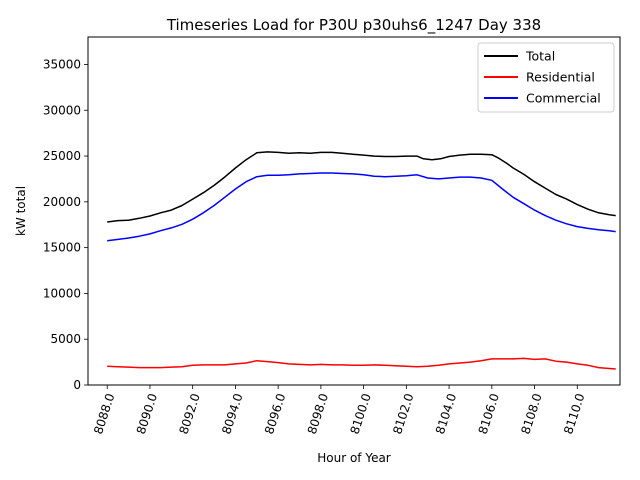 The height and width of the screenshot is (480, 640). What do you see at coordinates (62, 64) in the screenshot?
I see `y-tick-label: 35000` at bounding box center [62, 64].